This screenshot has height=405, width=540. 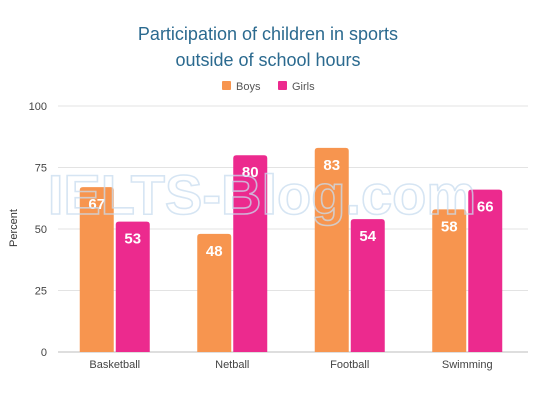 I want to click on bar-girls-football, so click(x=367, y=285).